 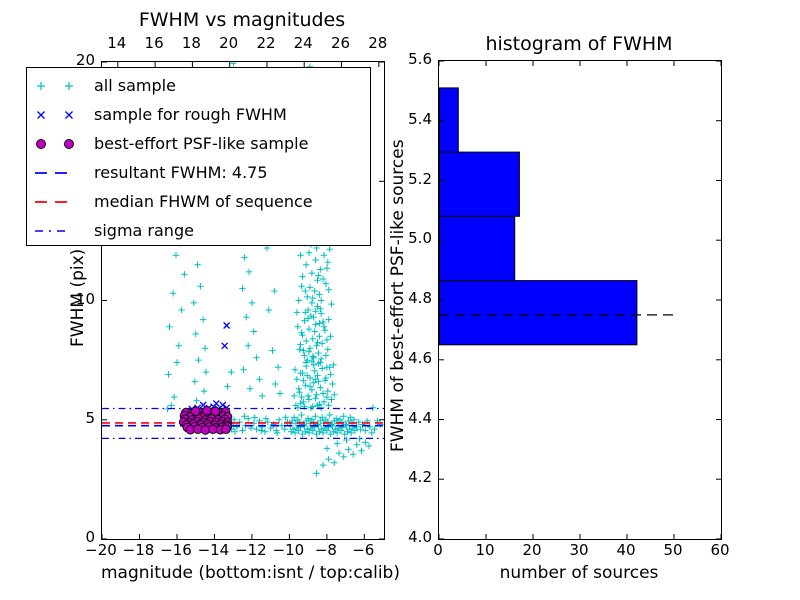 What do you see at coordinates (85, 60) in the screenshot?
I see `scatter-y-tick-label: 20` at bounding box center [85, 60].